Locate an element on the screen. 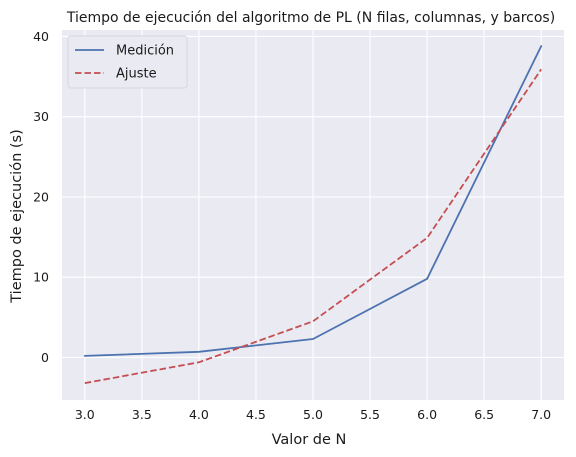 This screenshot has width=576, height=457. legend-label-0: Medición is located at coordinates (145, 51).